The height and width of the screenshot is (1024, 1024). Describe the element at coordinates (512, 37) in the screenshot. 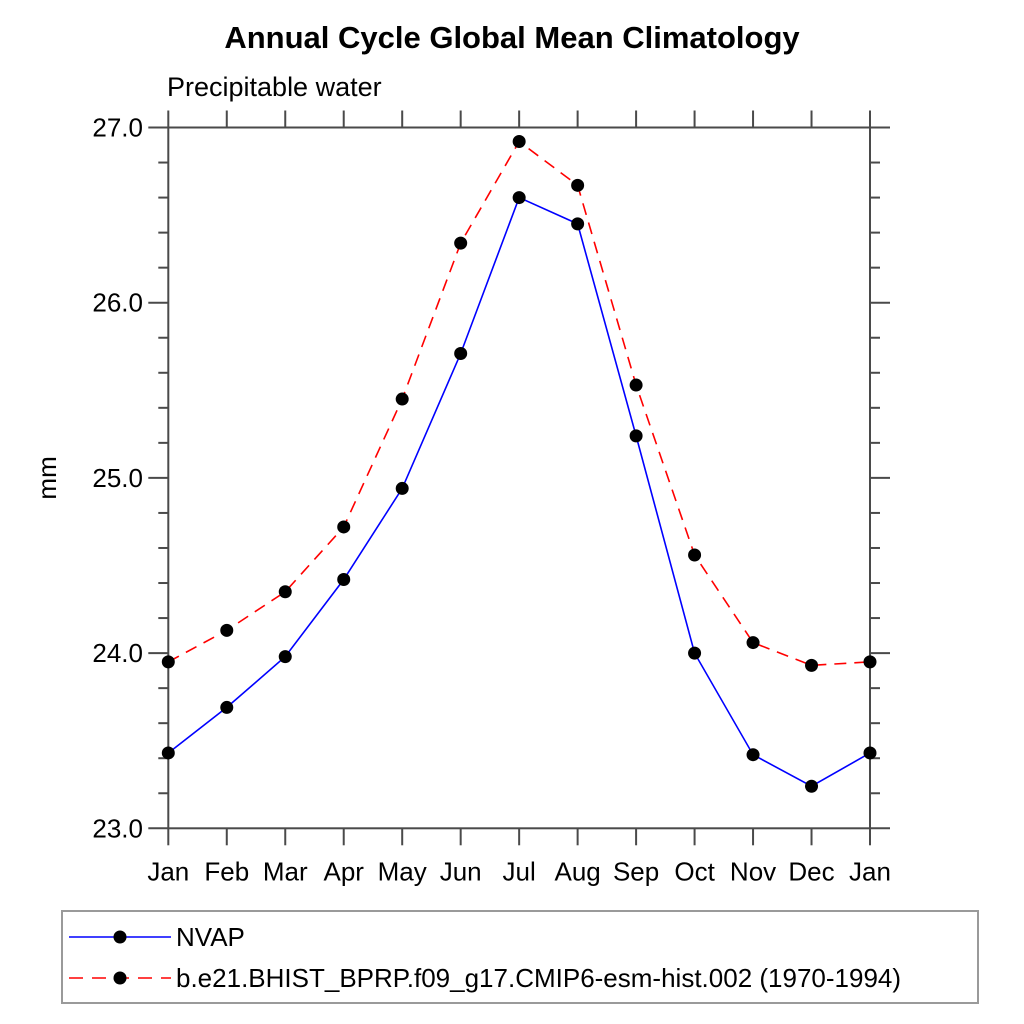

I see `chart-title: Annual Cycle Global Mean Climatology` at that location.